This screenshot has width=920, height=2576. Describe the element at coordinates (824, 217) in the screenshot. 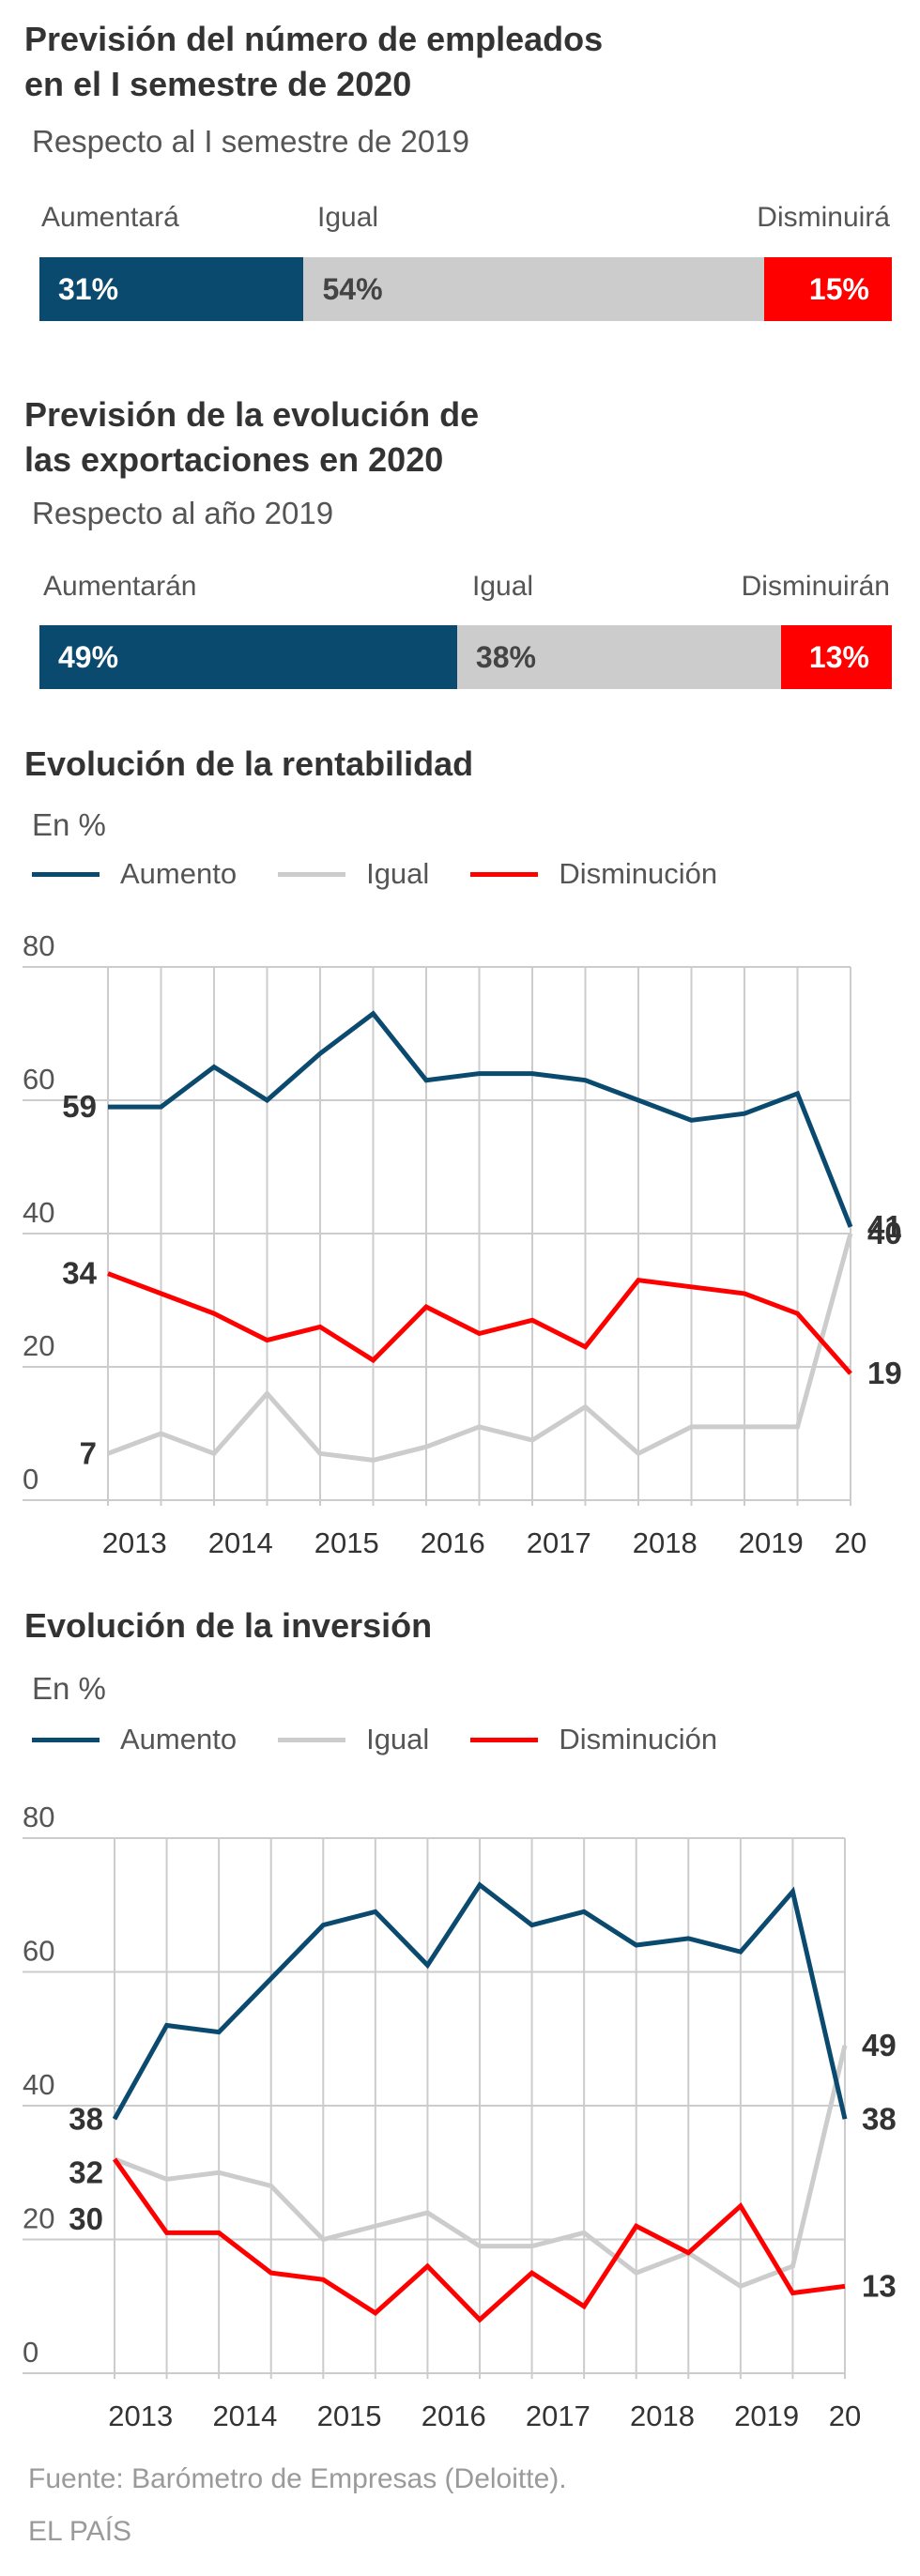

I see `empleados-label-down: Disminuirá` at that location.